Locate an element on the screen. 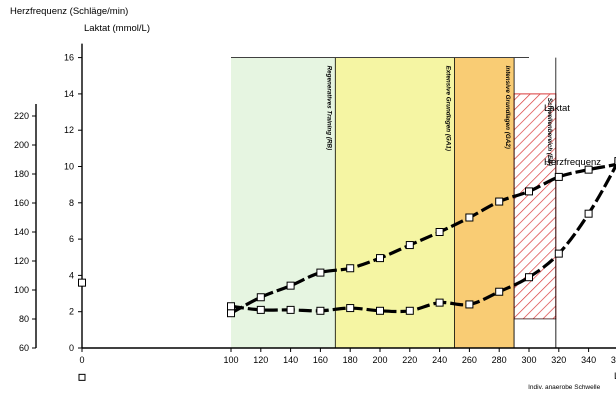  x-tick-label: 280 is located at coordinates (499, 360).